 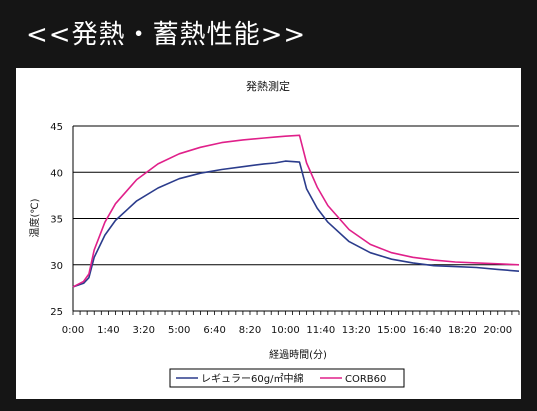 I want to click on y-tick-label: 30, so click(x=56, y=266).